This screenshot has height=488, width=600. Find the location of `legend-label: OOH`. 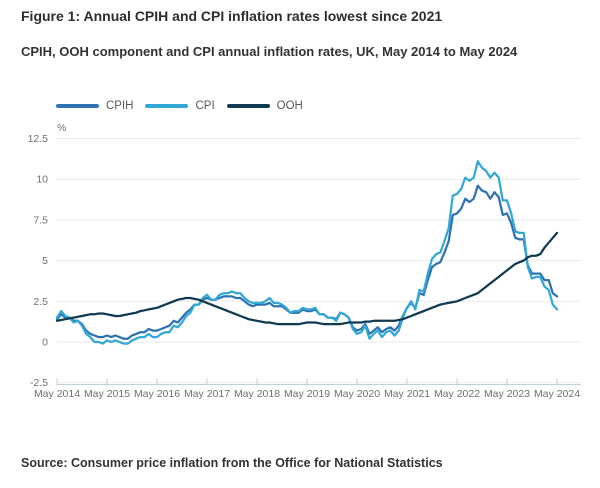

legend-label: OOH is located at coordinates (289, 106).